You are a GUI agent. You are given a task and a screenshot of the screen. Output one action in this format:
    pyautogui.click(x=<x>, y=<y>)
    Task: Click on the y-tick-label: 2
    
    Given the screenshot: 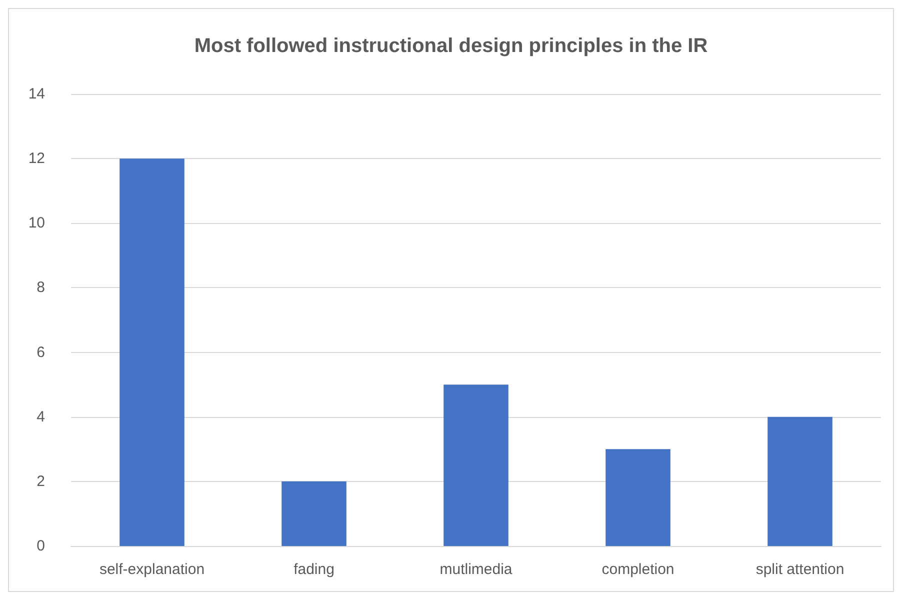 What is the action you would take?
    pyautogui.click(x=40, y=481)
    